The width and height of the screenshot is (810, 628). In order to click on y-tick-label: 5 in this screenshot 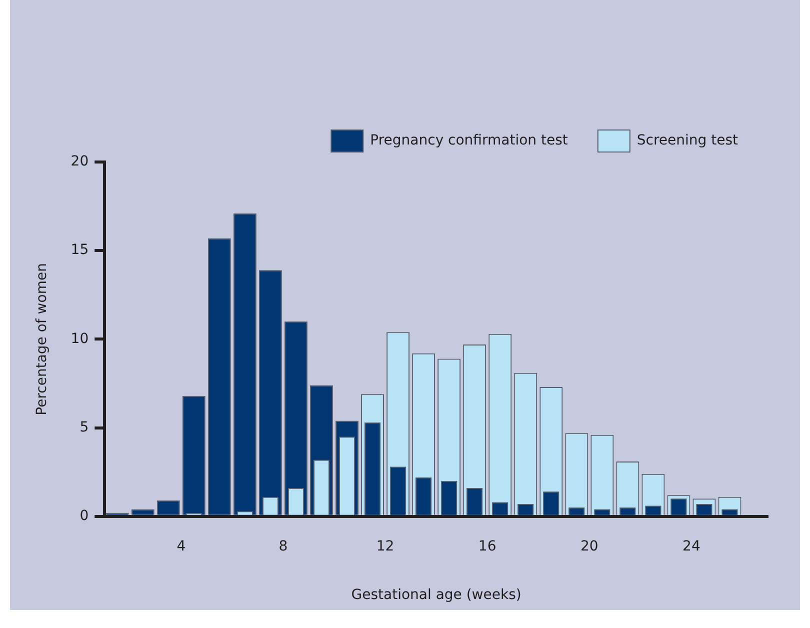, I will do `click(84, 427)`.